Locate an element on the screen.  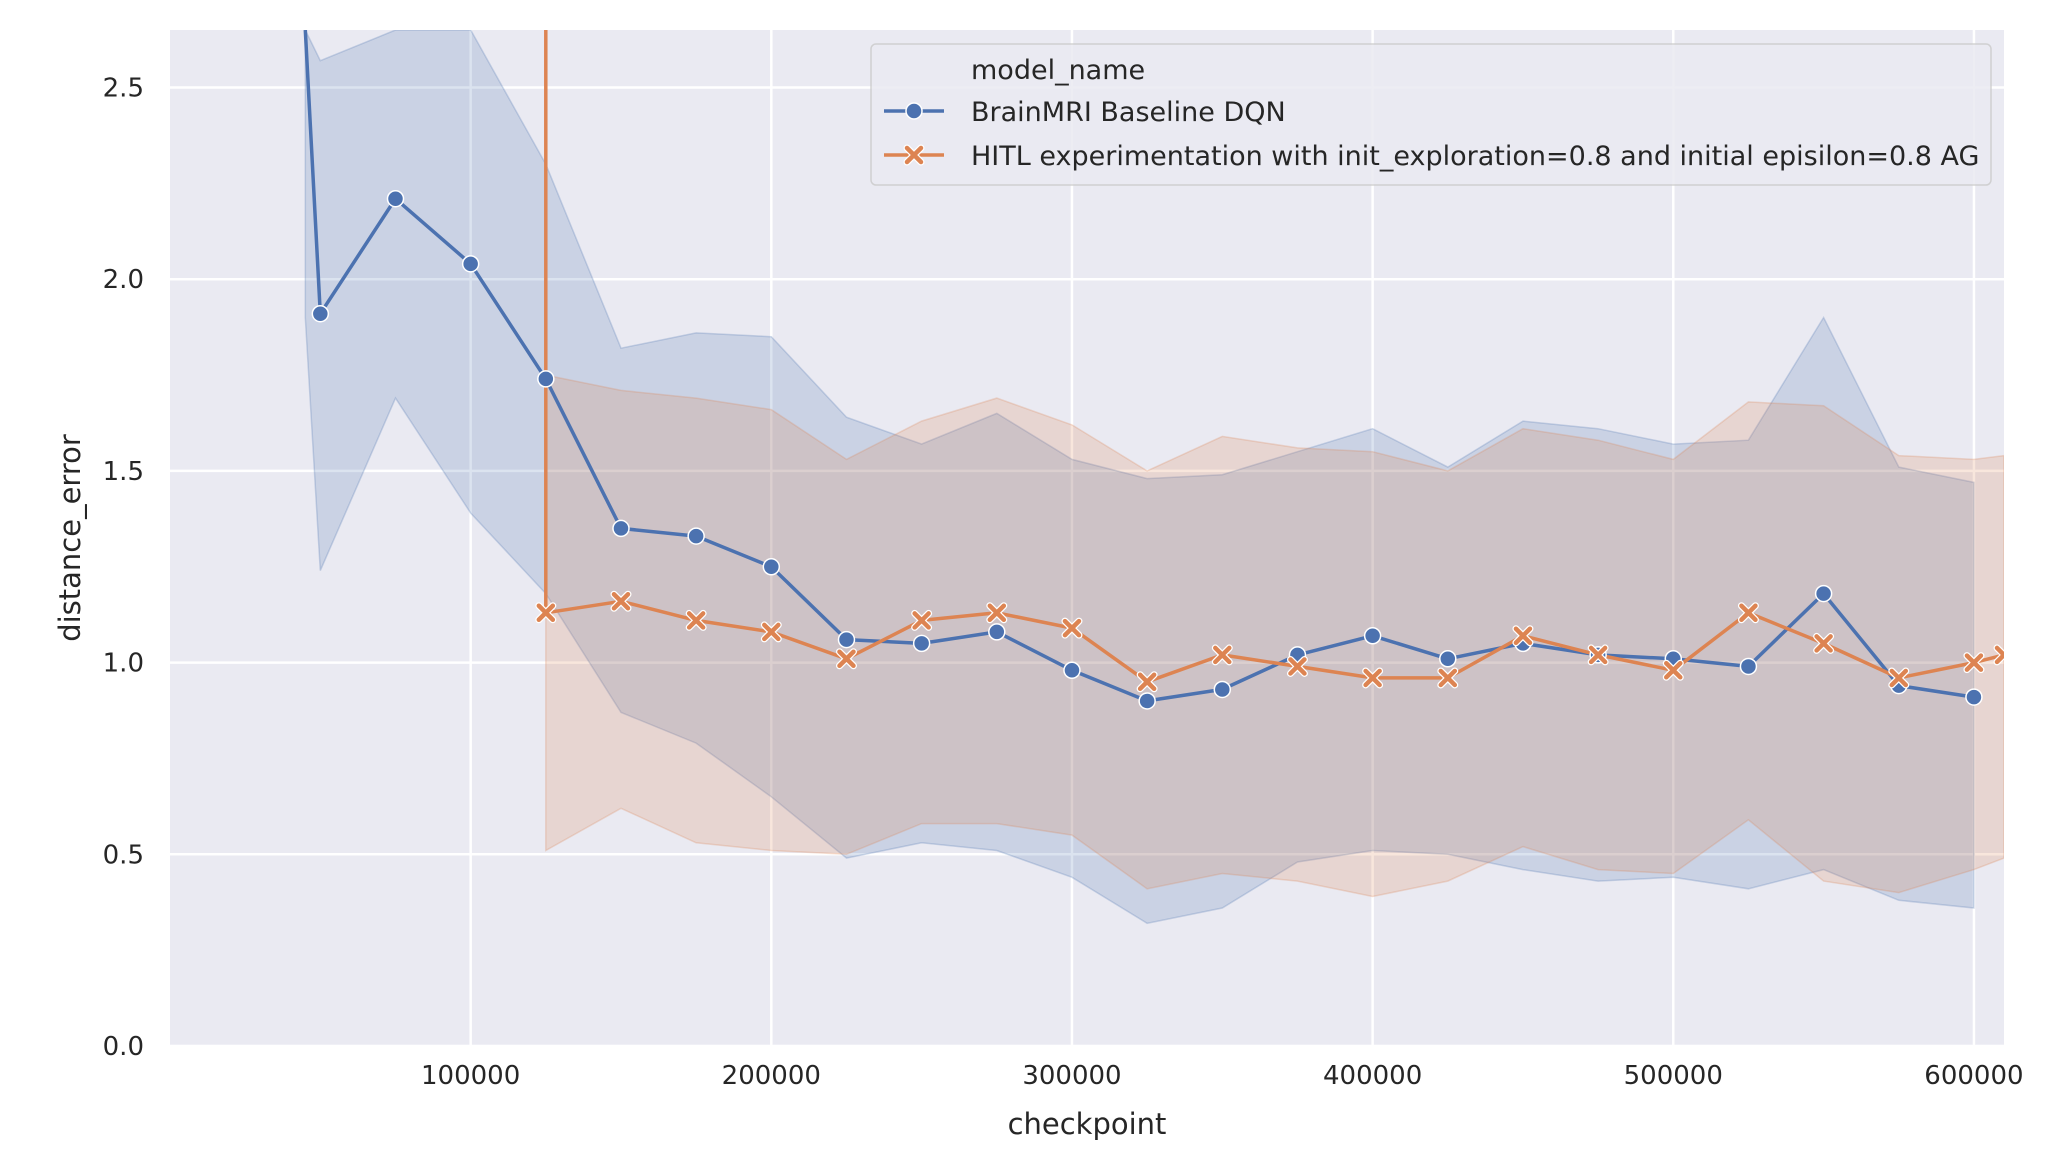
x-axis-title: checkpoint is located at coordinates (1087, 1124).